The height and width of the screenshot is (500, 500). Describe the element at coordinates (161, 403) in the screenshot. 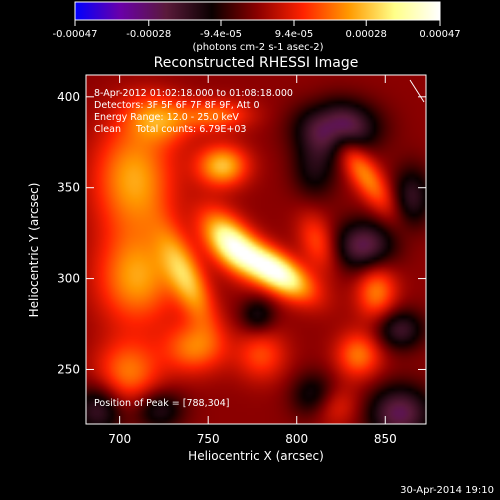

I see `annotation-peak-position: Position of Peak = [788,304]` at that location.